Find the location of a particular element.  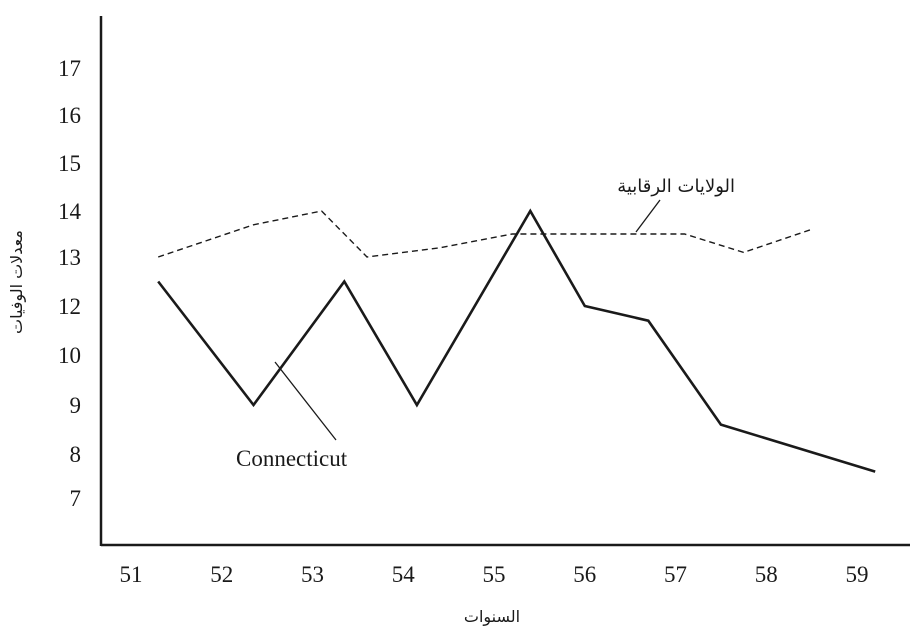

y-tick-labels: 7 8 9 10 12 13 14 15 16 17 is located at coordinates (70, 283).